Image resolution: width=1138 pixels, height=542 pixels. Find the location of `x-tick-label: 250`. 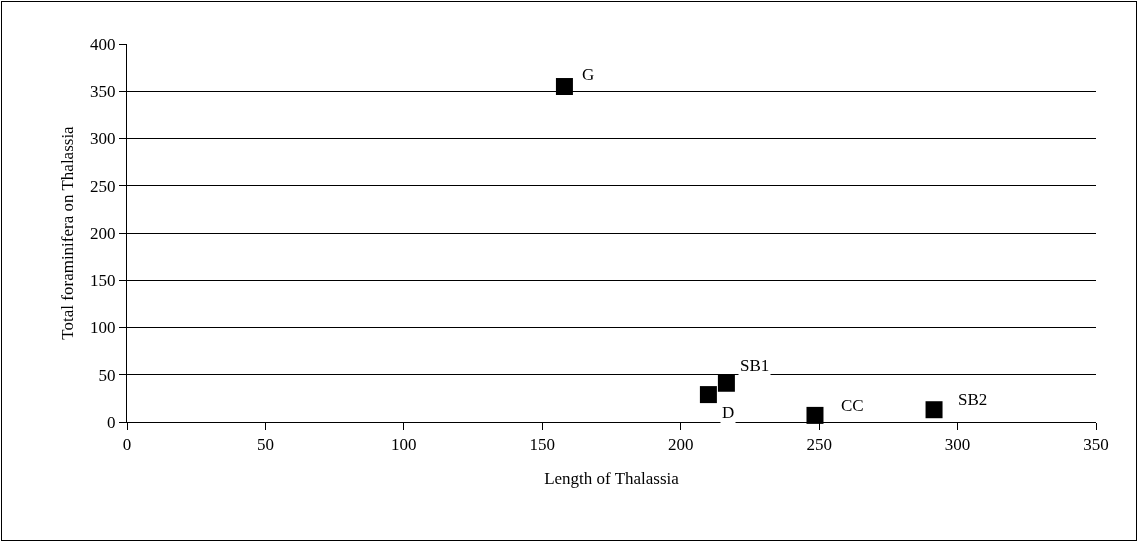

x-tick-label: 250 is located at coordinates (819, 445).